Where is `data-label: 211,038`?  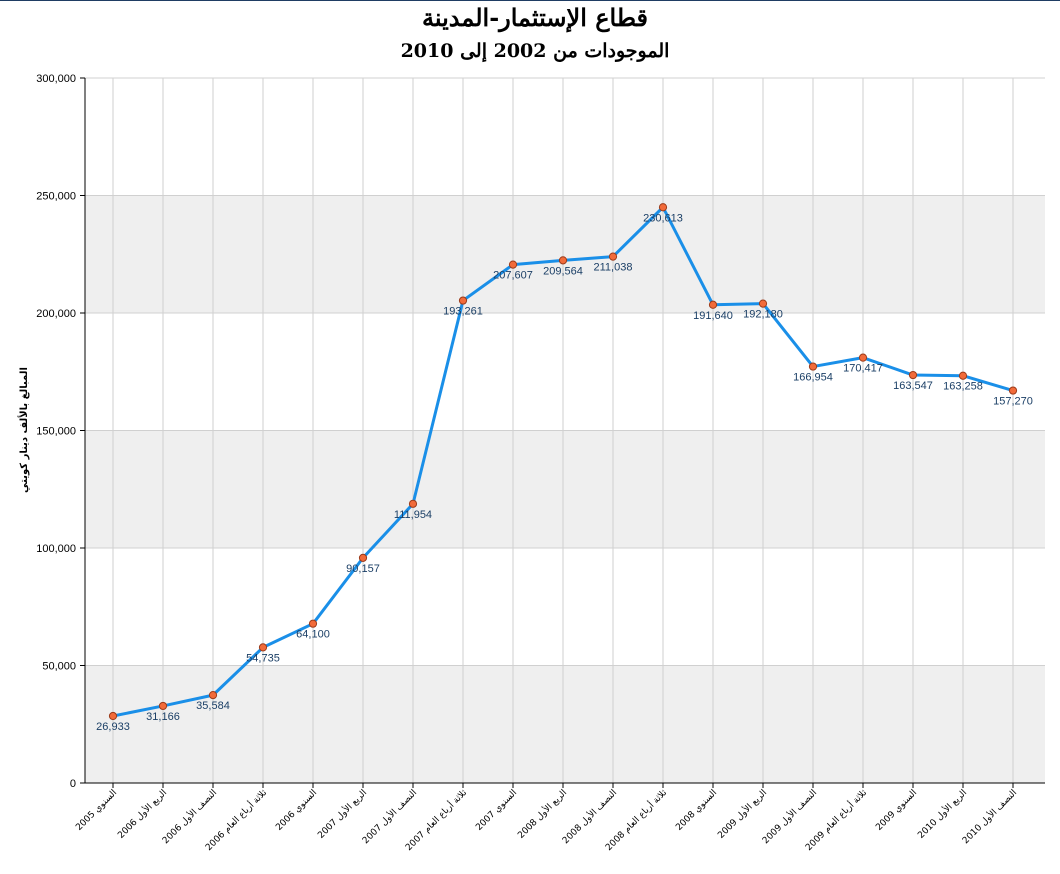 data-label: 211,038 is located at coordinates (613, 268).